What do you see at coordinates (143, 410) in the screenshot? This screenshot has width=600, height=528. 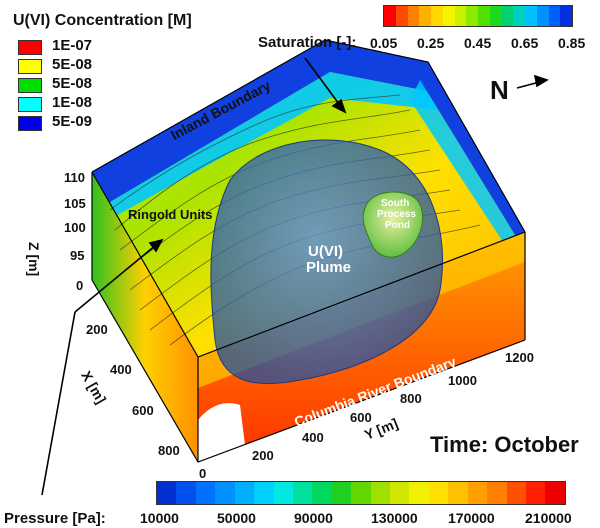 I see `x-tick-600: 600` at bounding box center [143, 410].